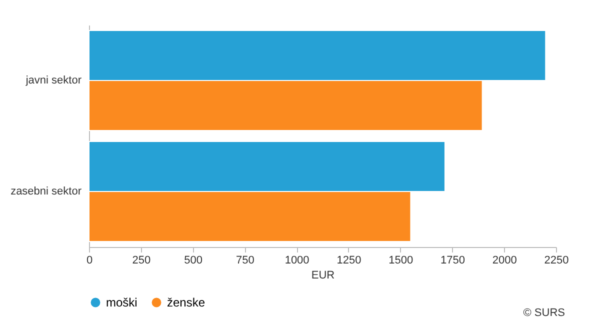  Describe the element at coordinates (53, 80) in the screenshot. I see `y-tick-label: javni sektor` at that location.